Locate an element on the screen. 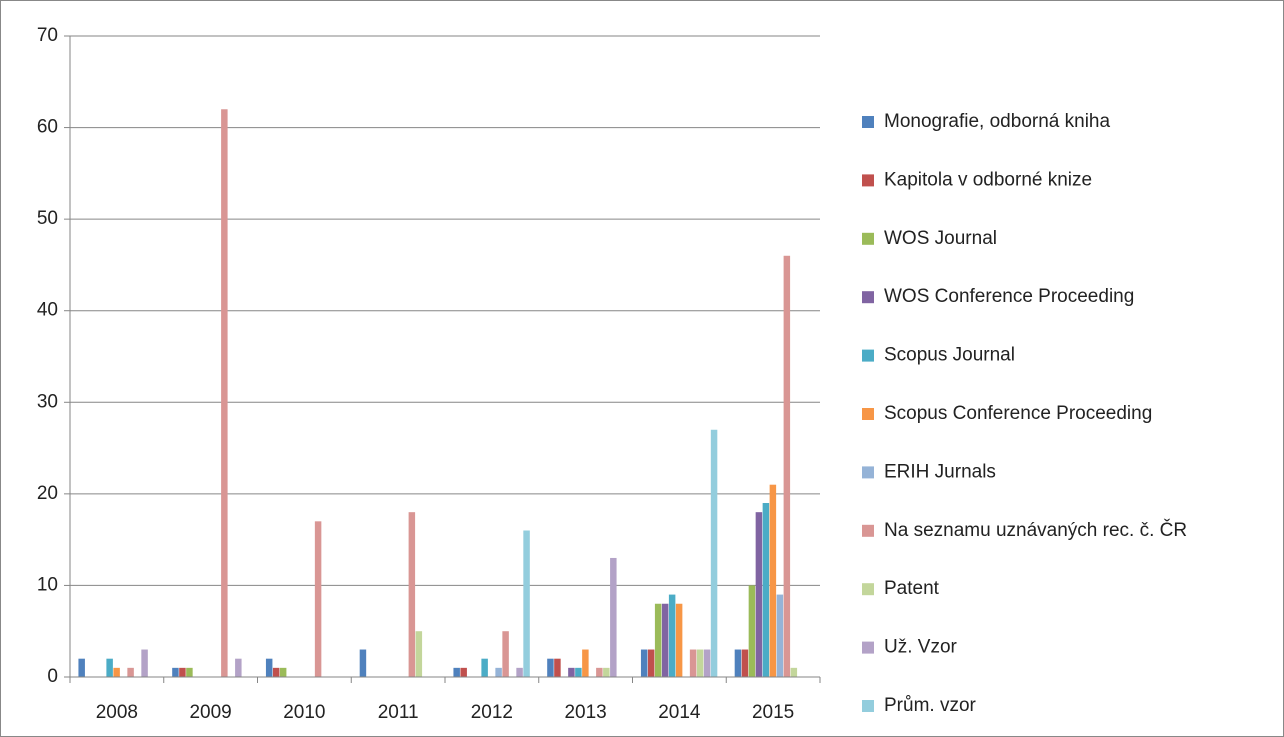 The height and width of the screenshot is (737, 1284). x-tick-label: 2015 is located at coordinates (773, 712).